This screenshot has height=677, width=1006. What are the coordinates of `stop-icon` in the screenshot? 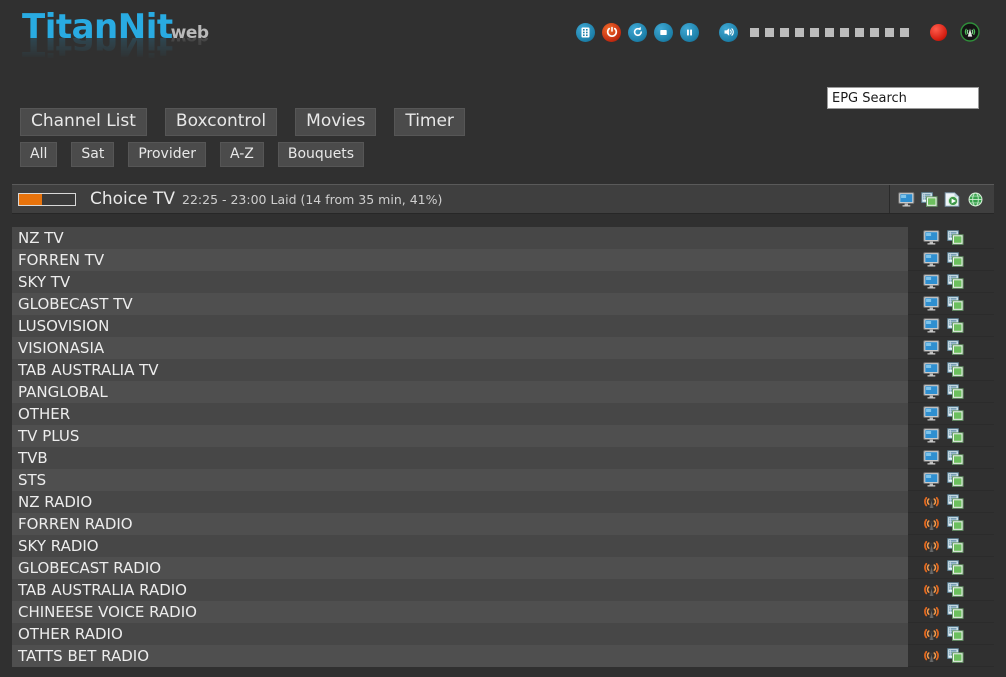 It's located at (663, 32).